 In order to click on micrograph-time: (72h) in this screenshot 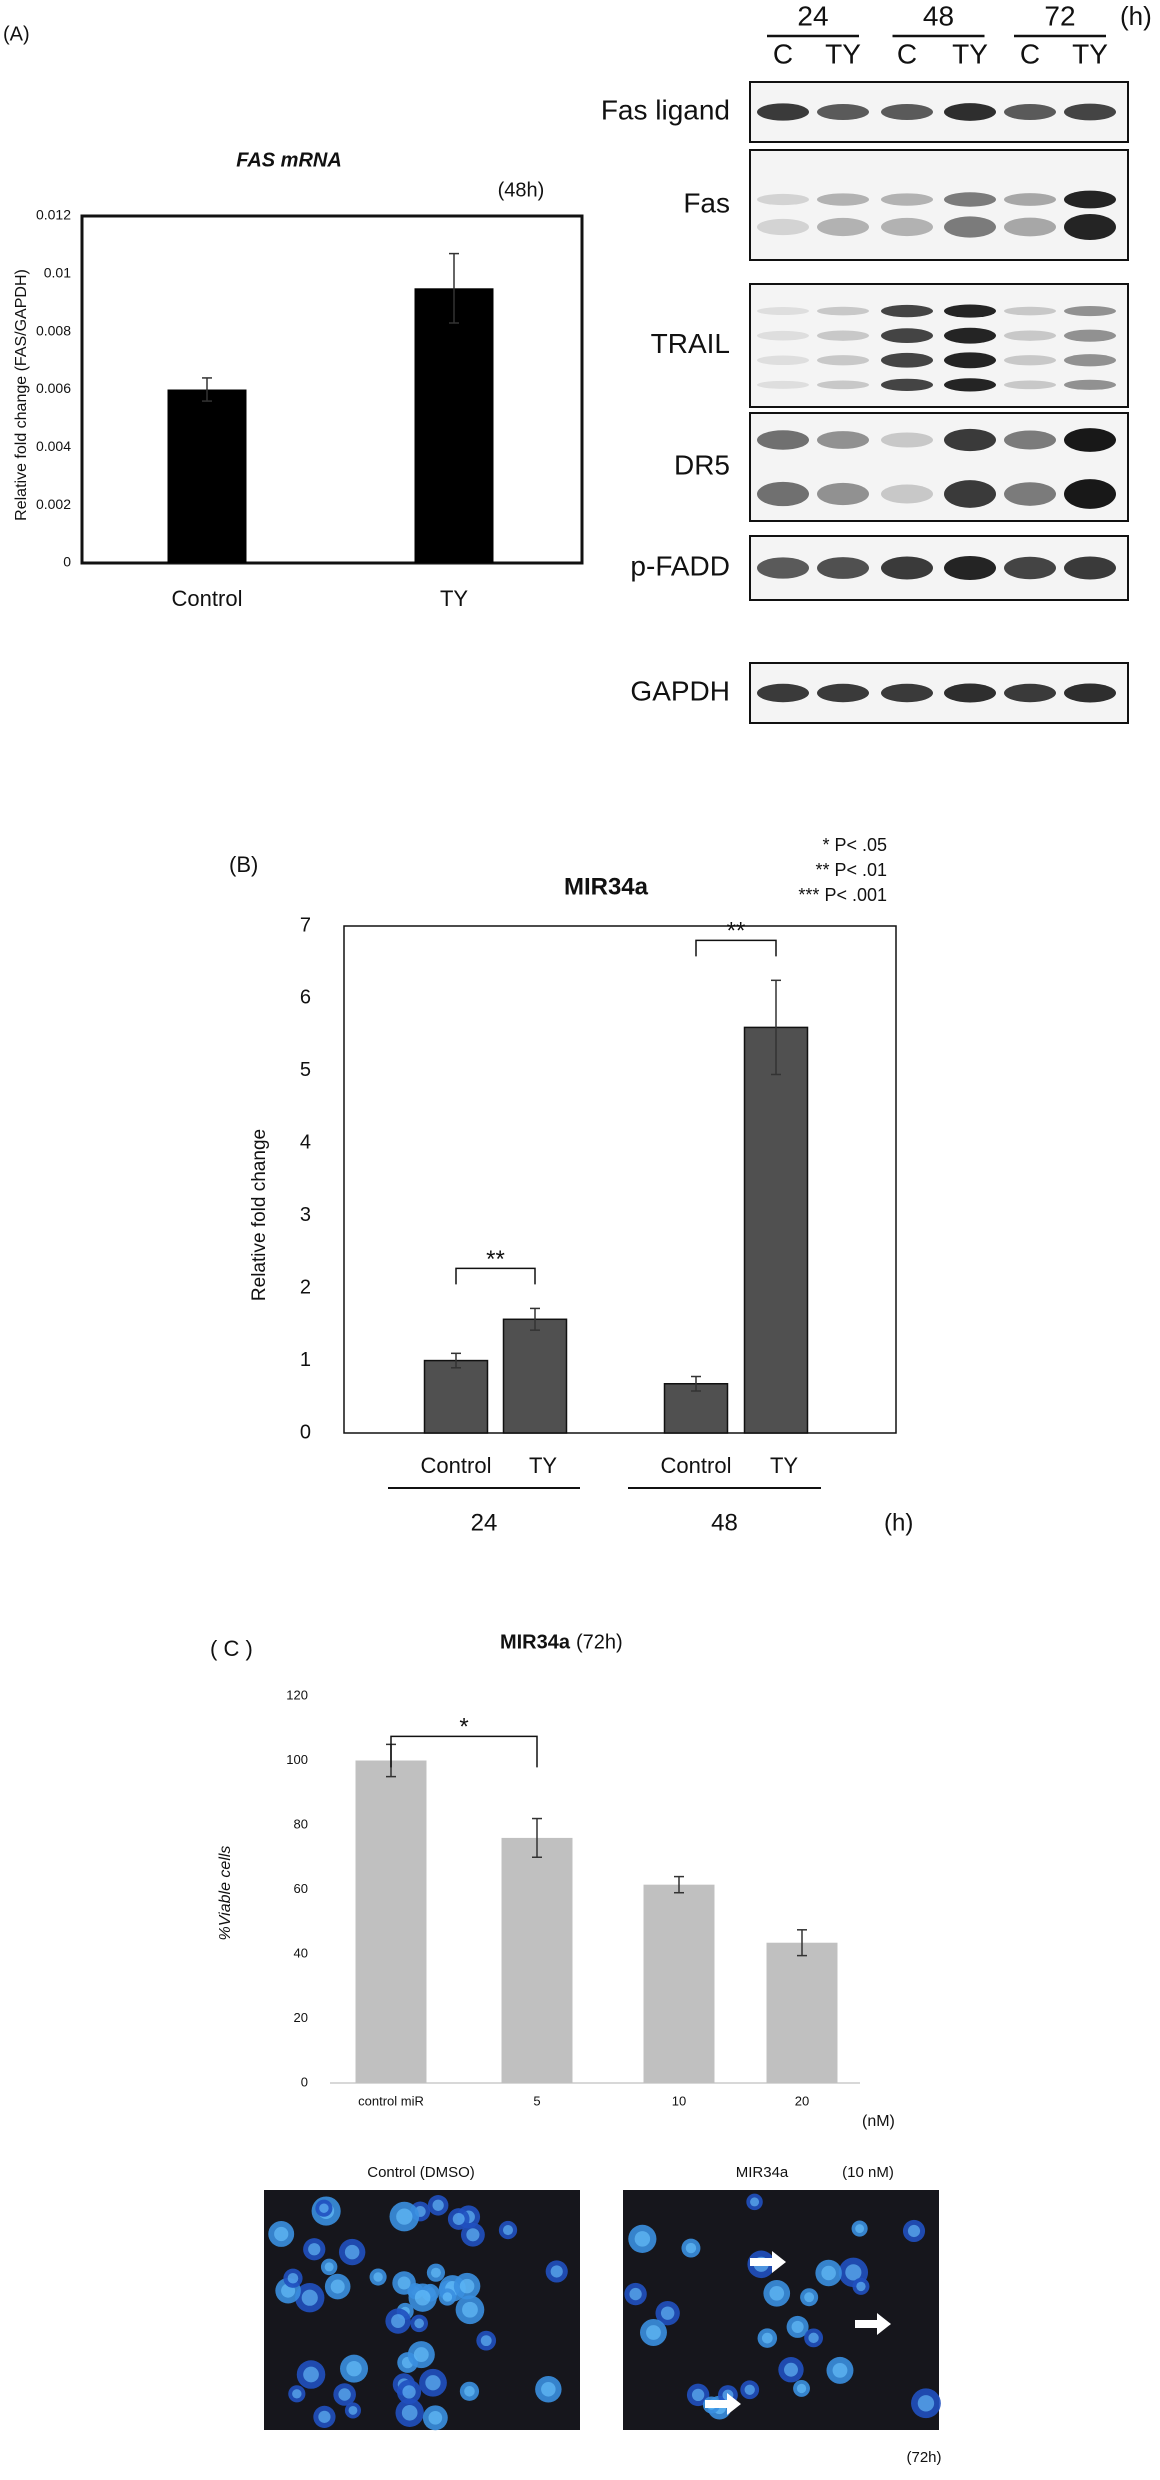, I will do `click(923, 2457)`.